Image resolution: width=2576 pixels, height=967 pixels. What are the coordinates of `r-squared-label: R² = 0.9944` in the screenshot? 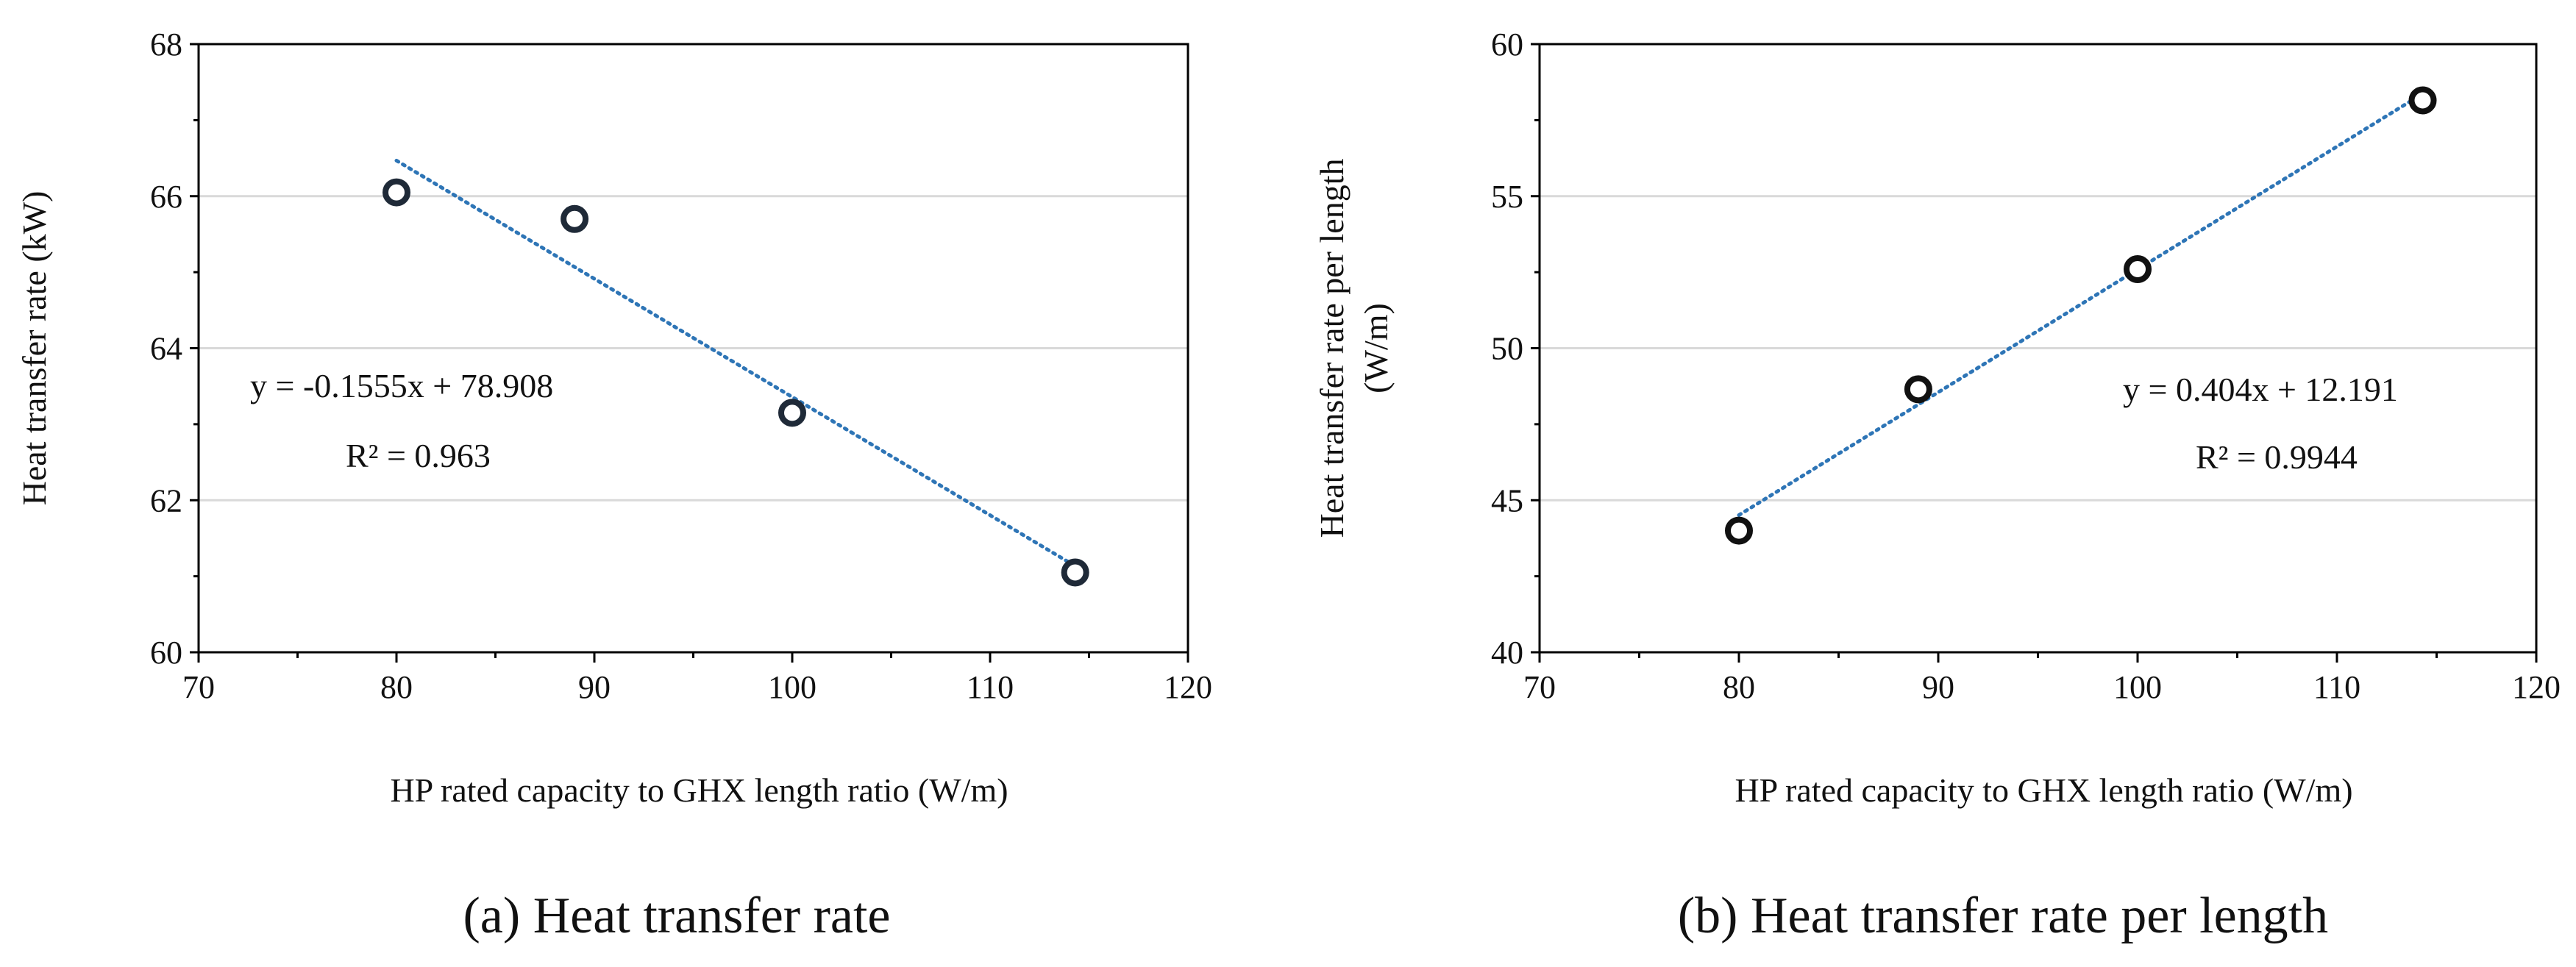 It's located at (2277, 457).